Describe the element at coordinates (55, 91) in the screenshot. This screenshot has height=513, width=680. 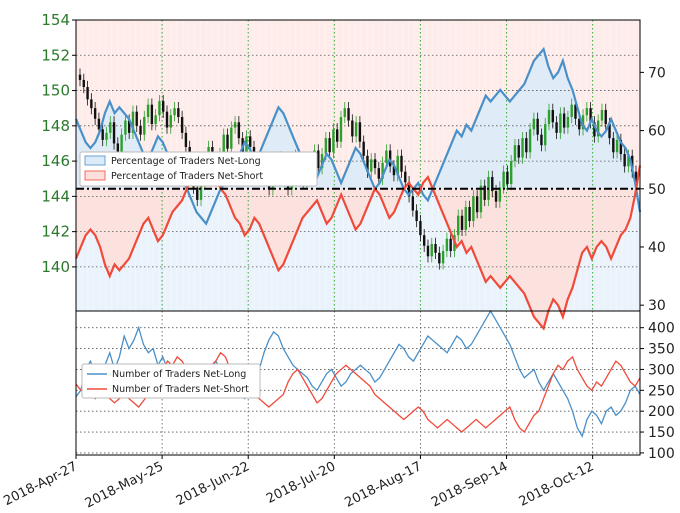
I see `price-tick-label: 150` at that location.